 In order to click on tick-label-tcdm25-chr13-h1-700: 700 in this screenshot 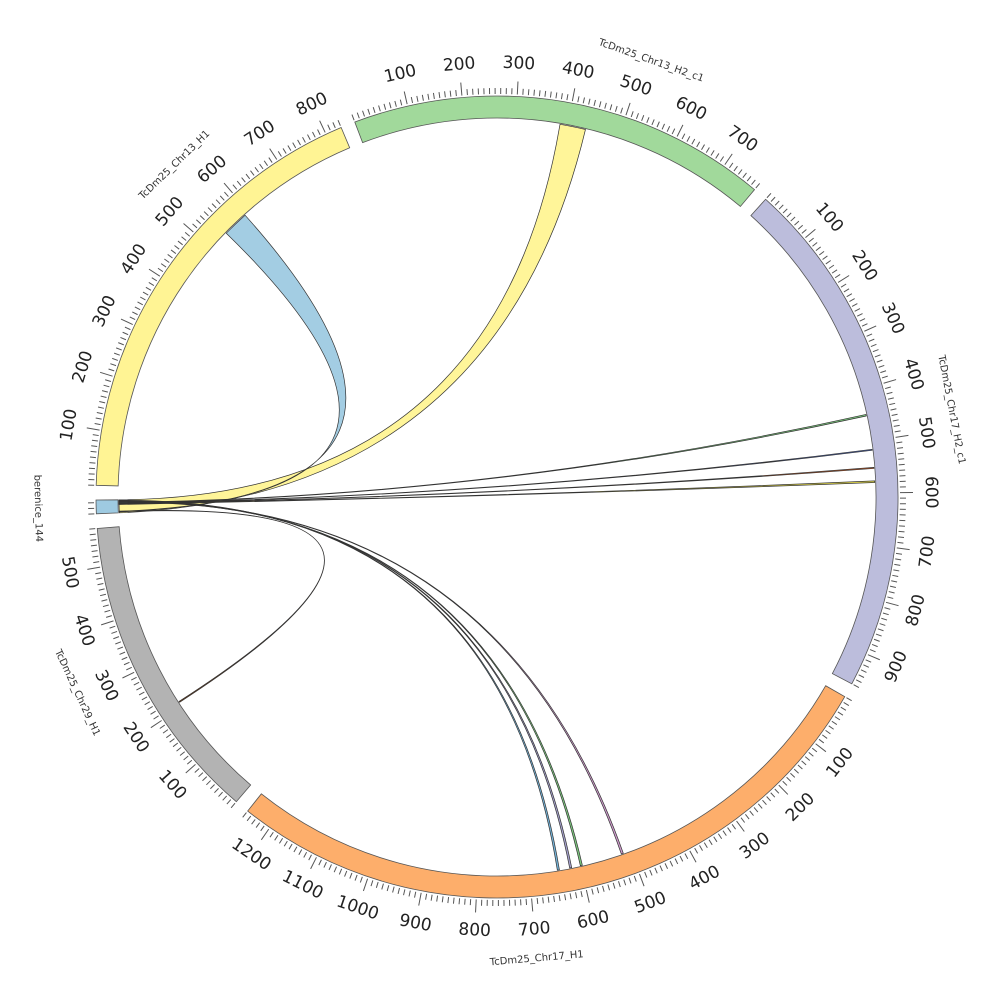, I will do `click(260, 133)`.